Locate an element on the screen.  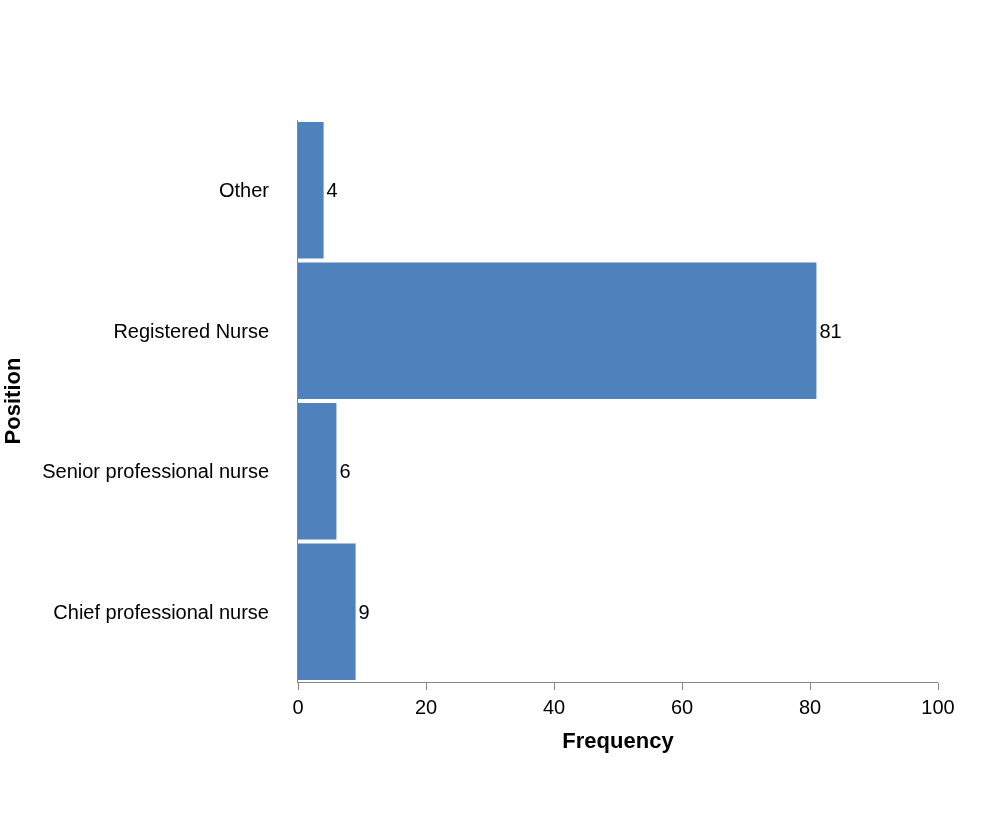
x-tick-label: 60 is located at coordinates (682, 707).